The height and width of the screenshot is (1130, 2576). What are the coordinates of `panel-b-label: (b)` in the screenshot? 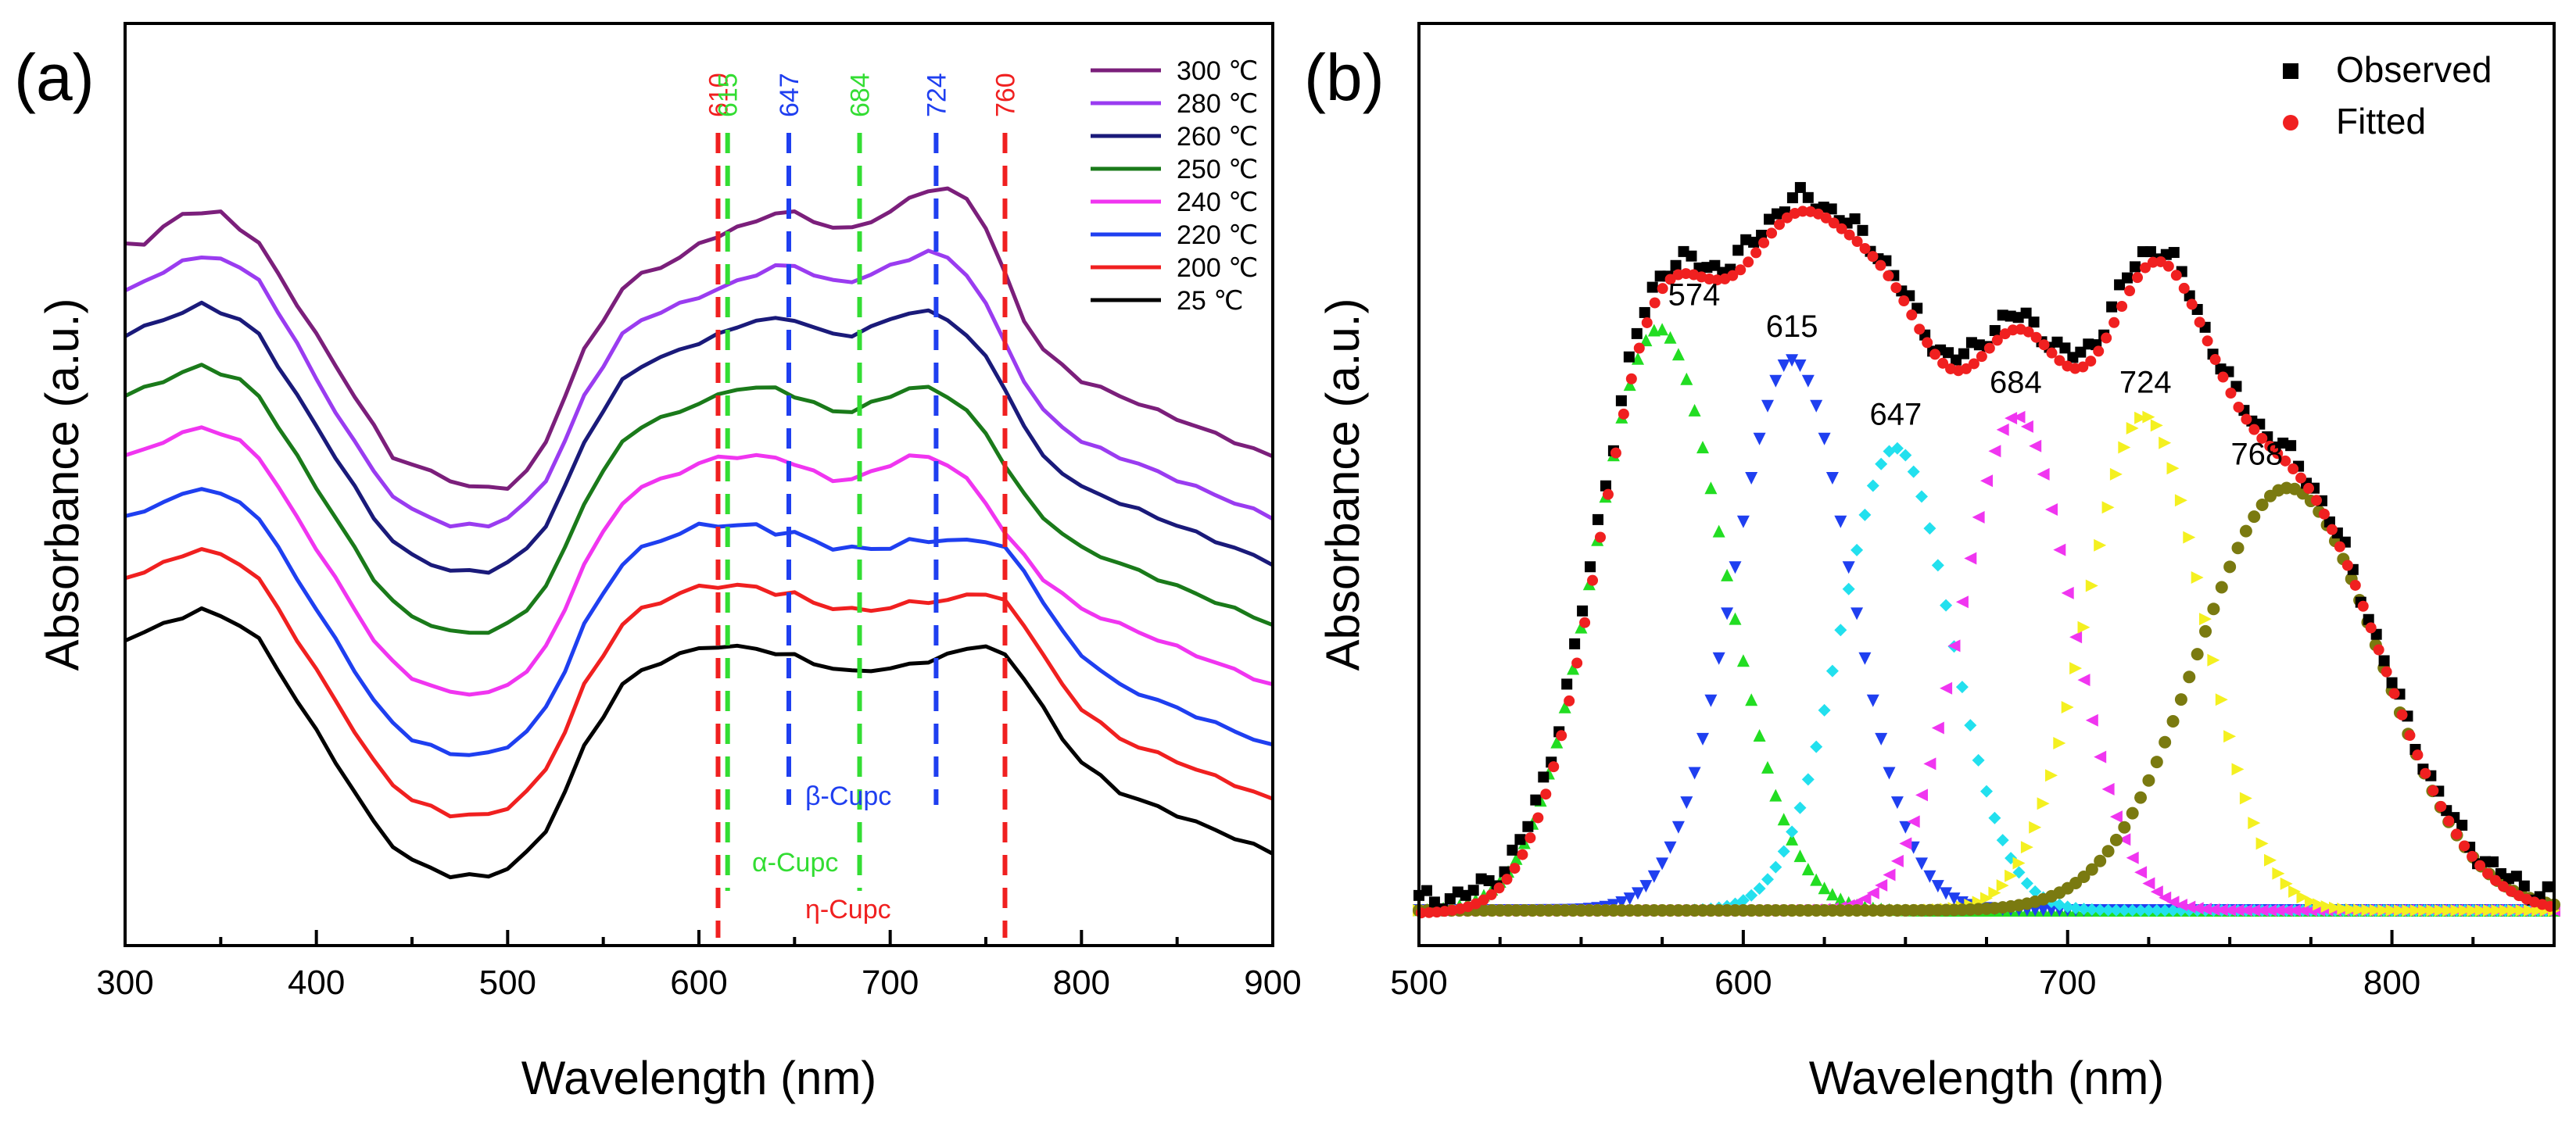 It's located at (1344, 78).